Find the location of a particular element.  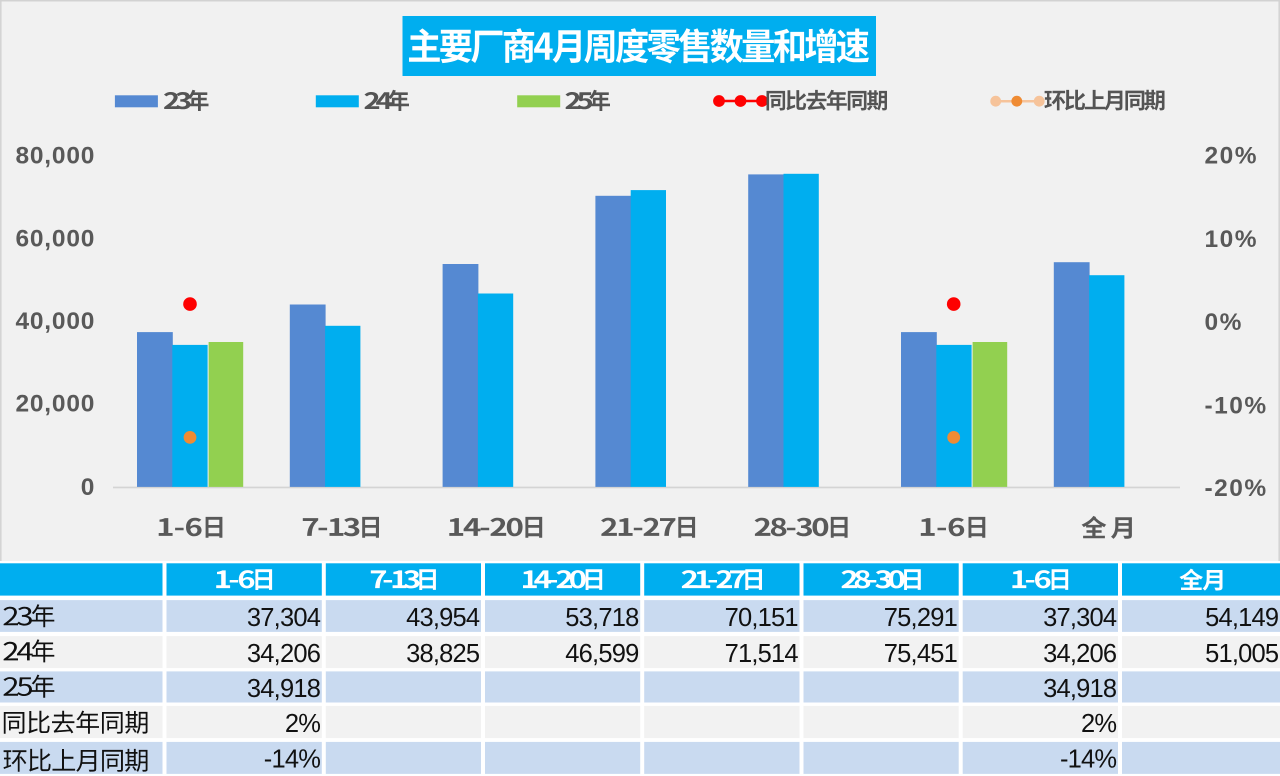

svg-text: 20% is located at coordinates (1232, 155).